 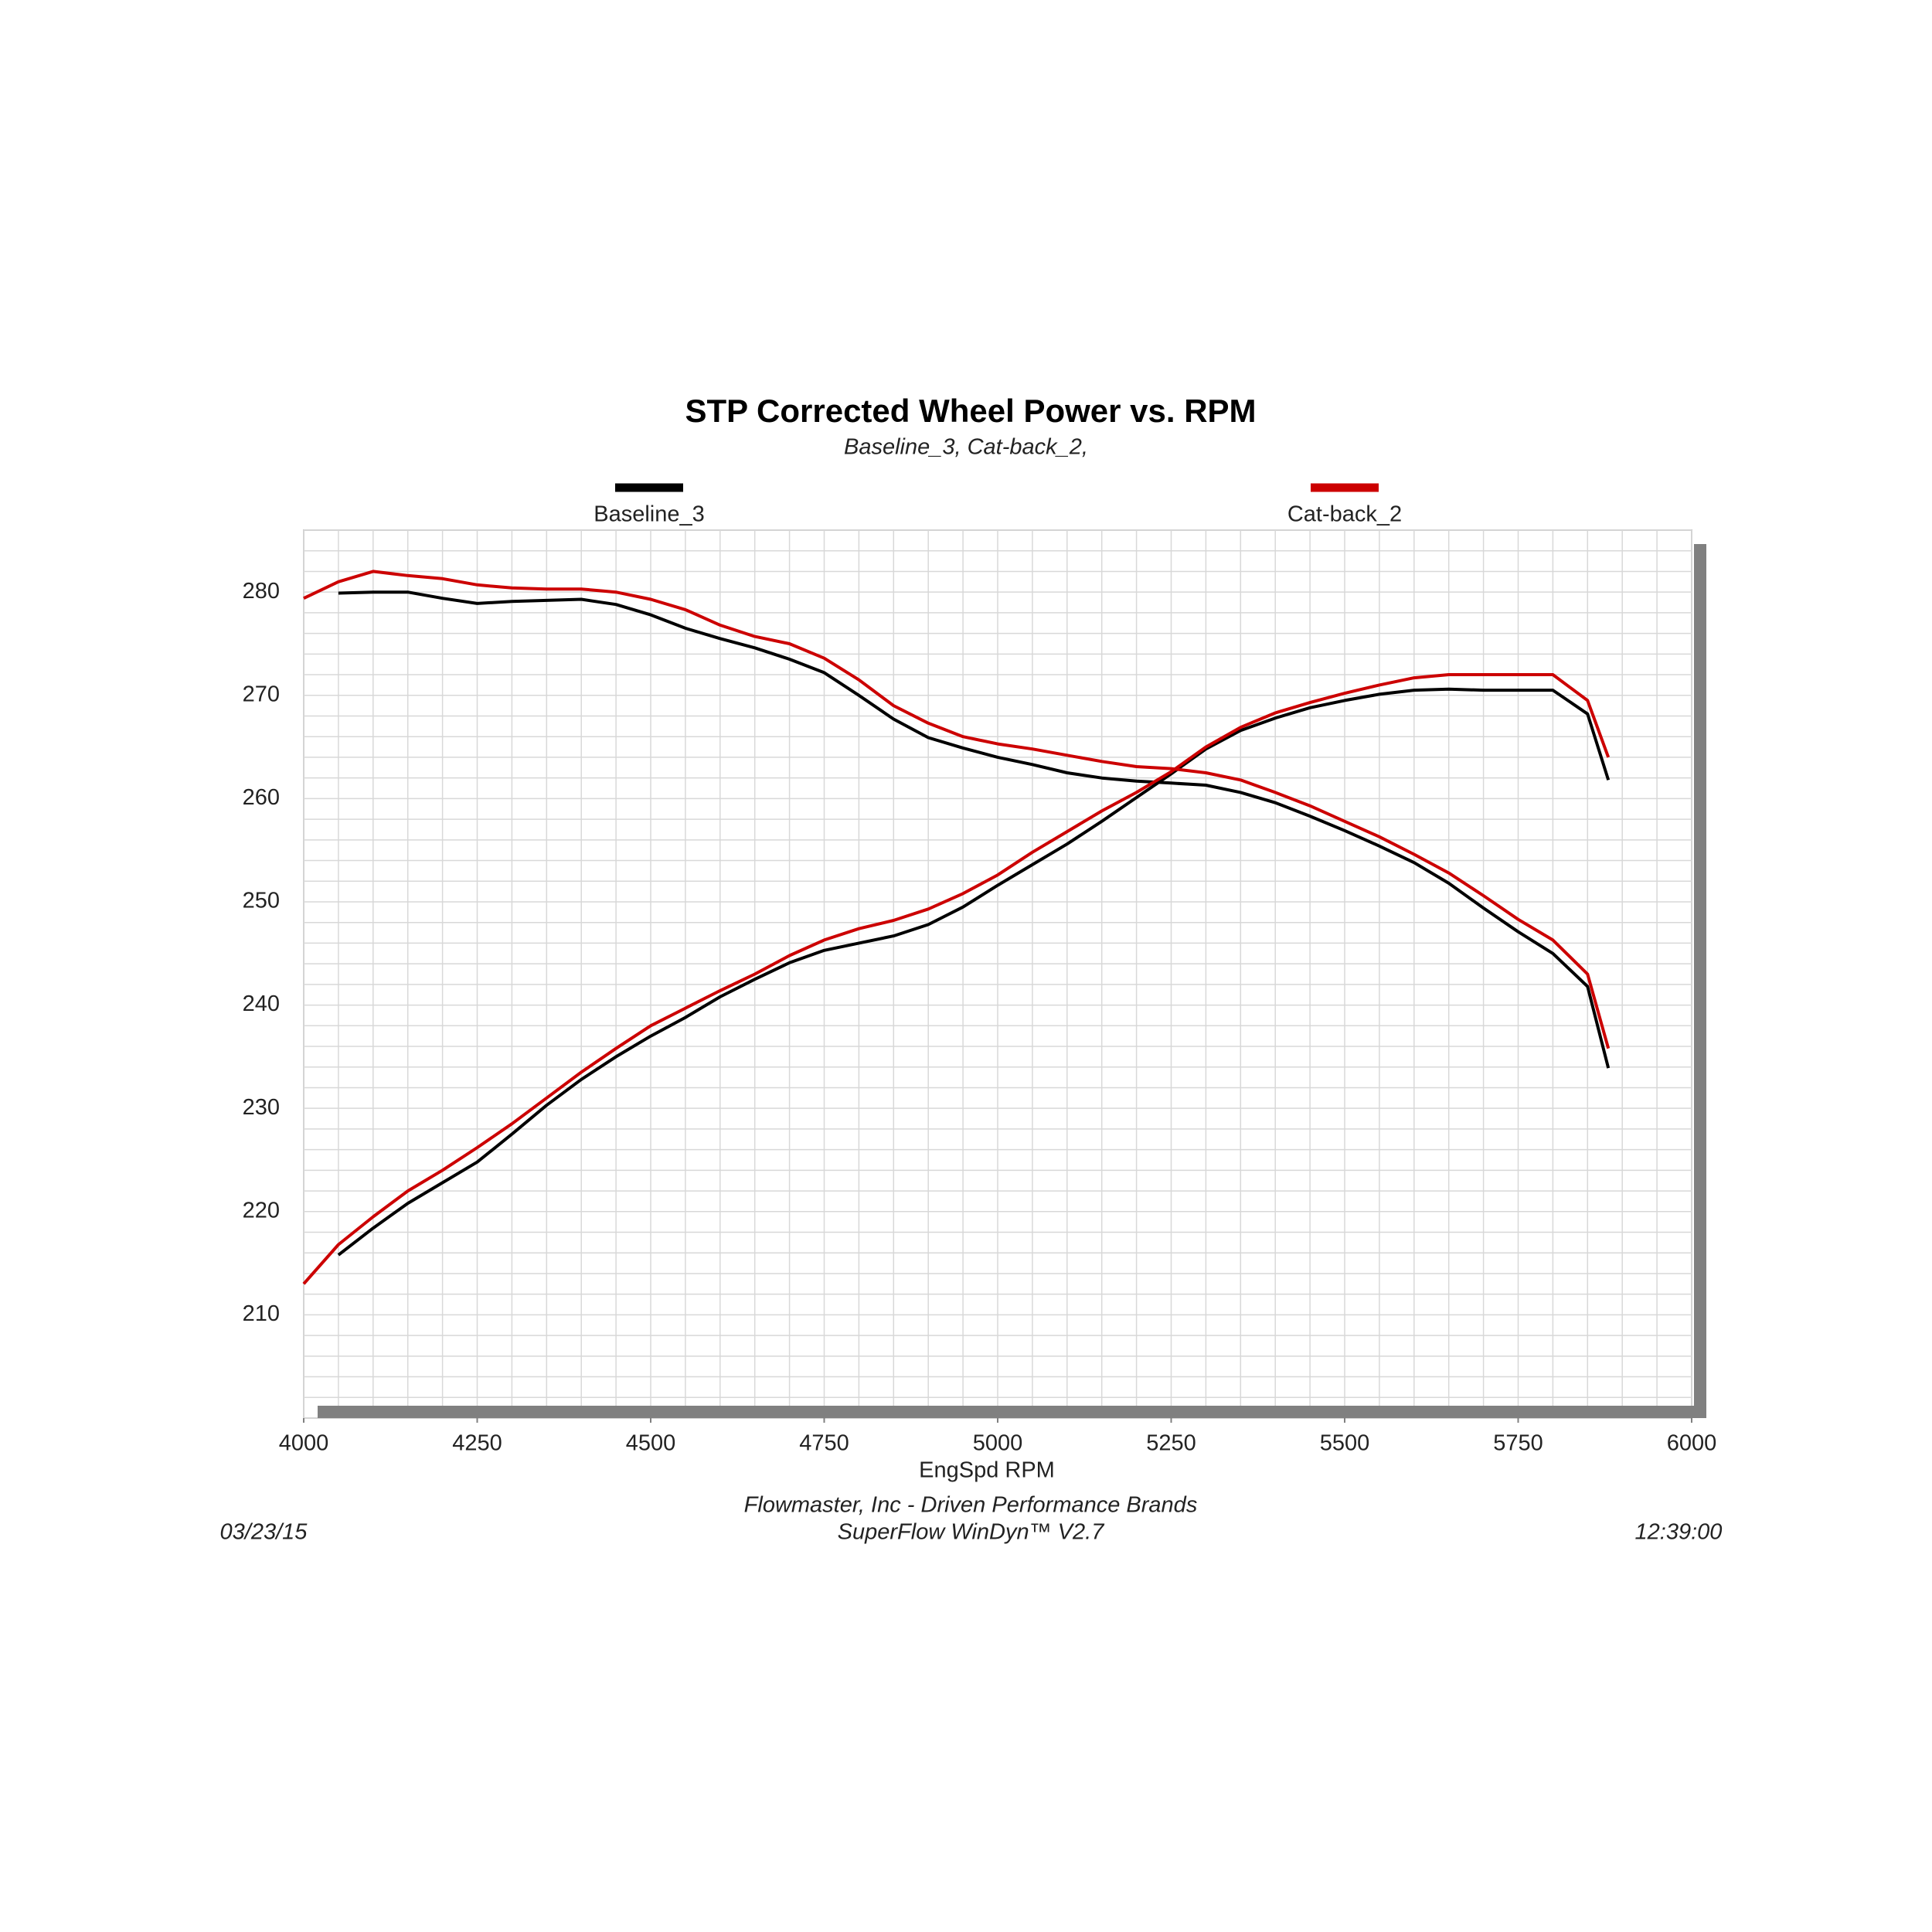 I want to click on date-note: 03/23/15, so click(x=264, y=1532).